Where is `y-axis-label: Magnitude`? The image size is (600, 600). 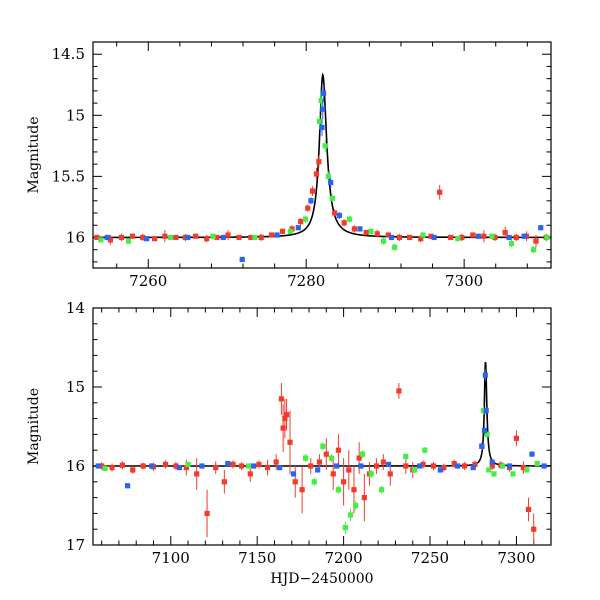 y-axis-label: Magnitude is located at coordinates (34, 426).